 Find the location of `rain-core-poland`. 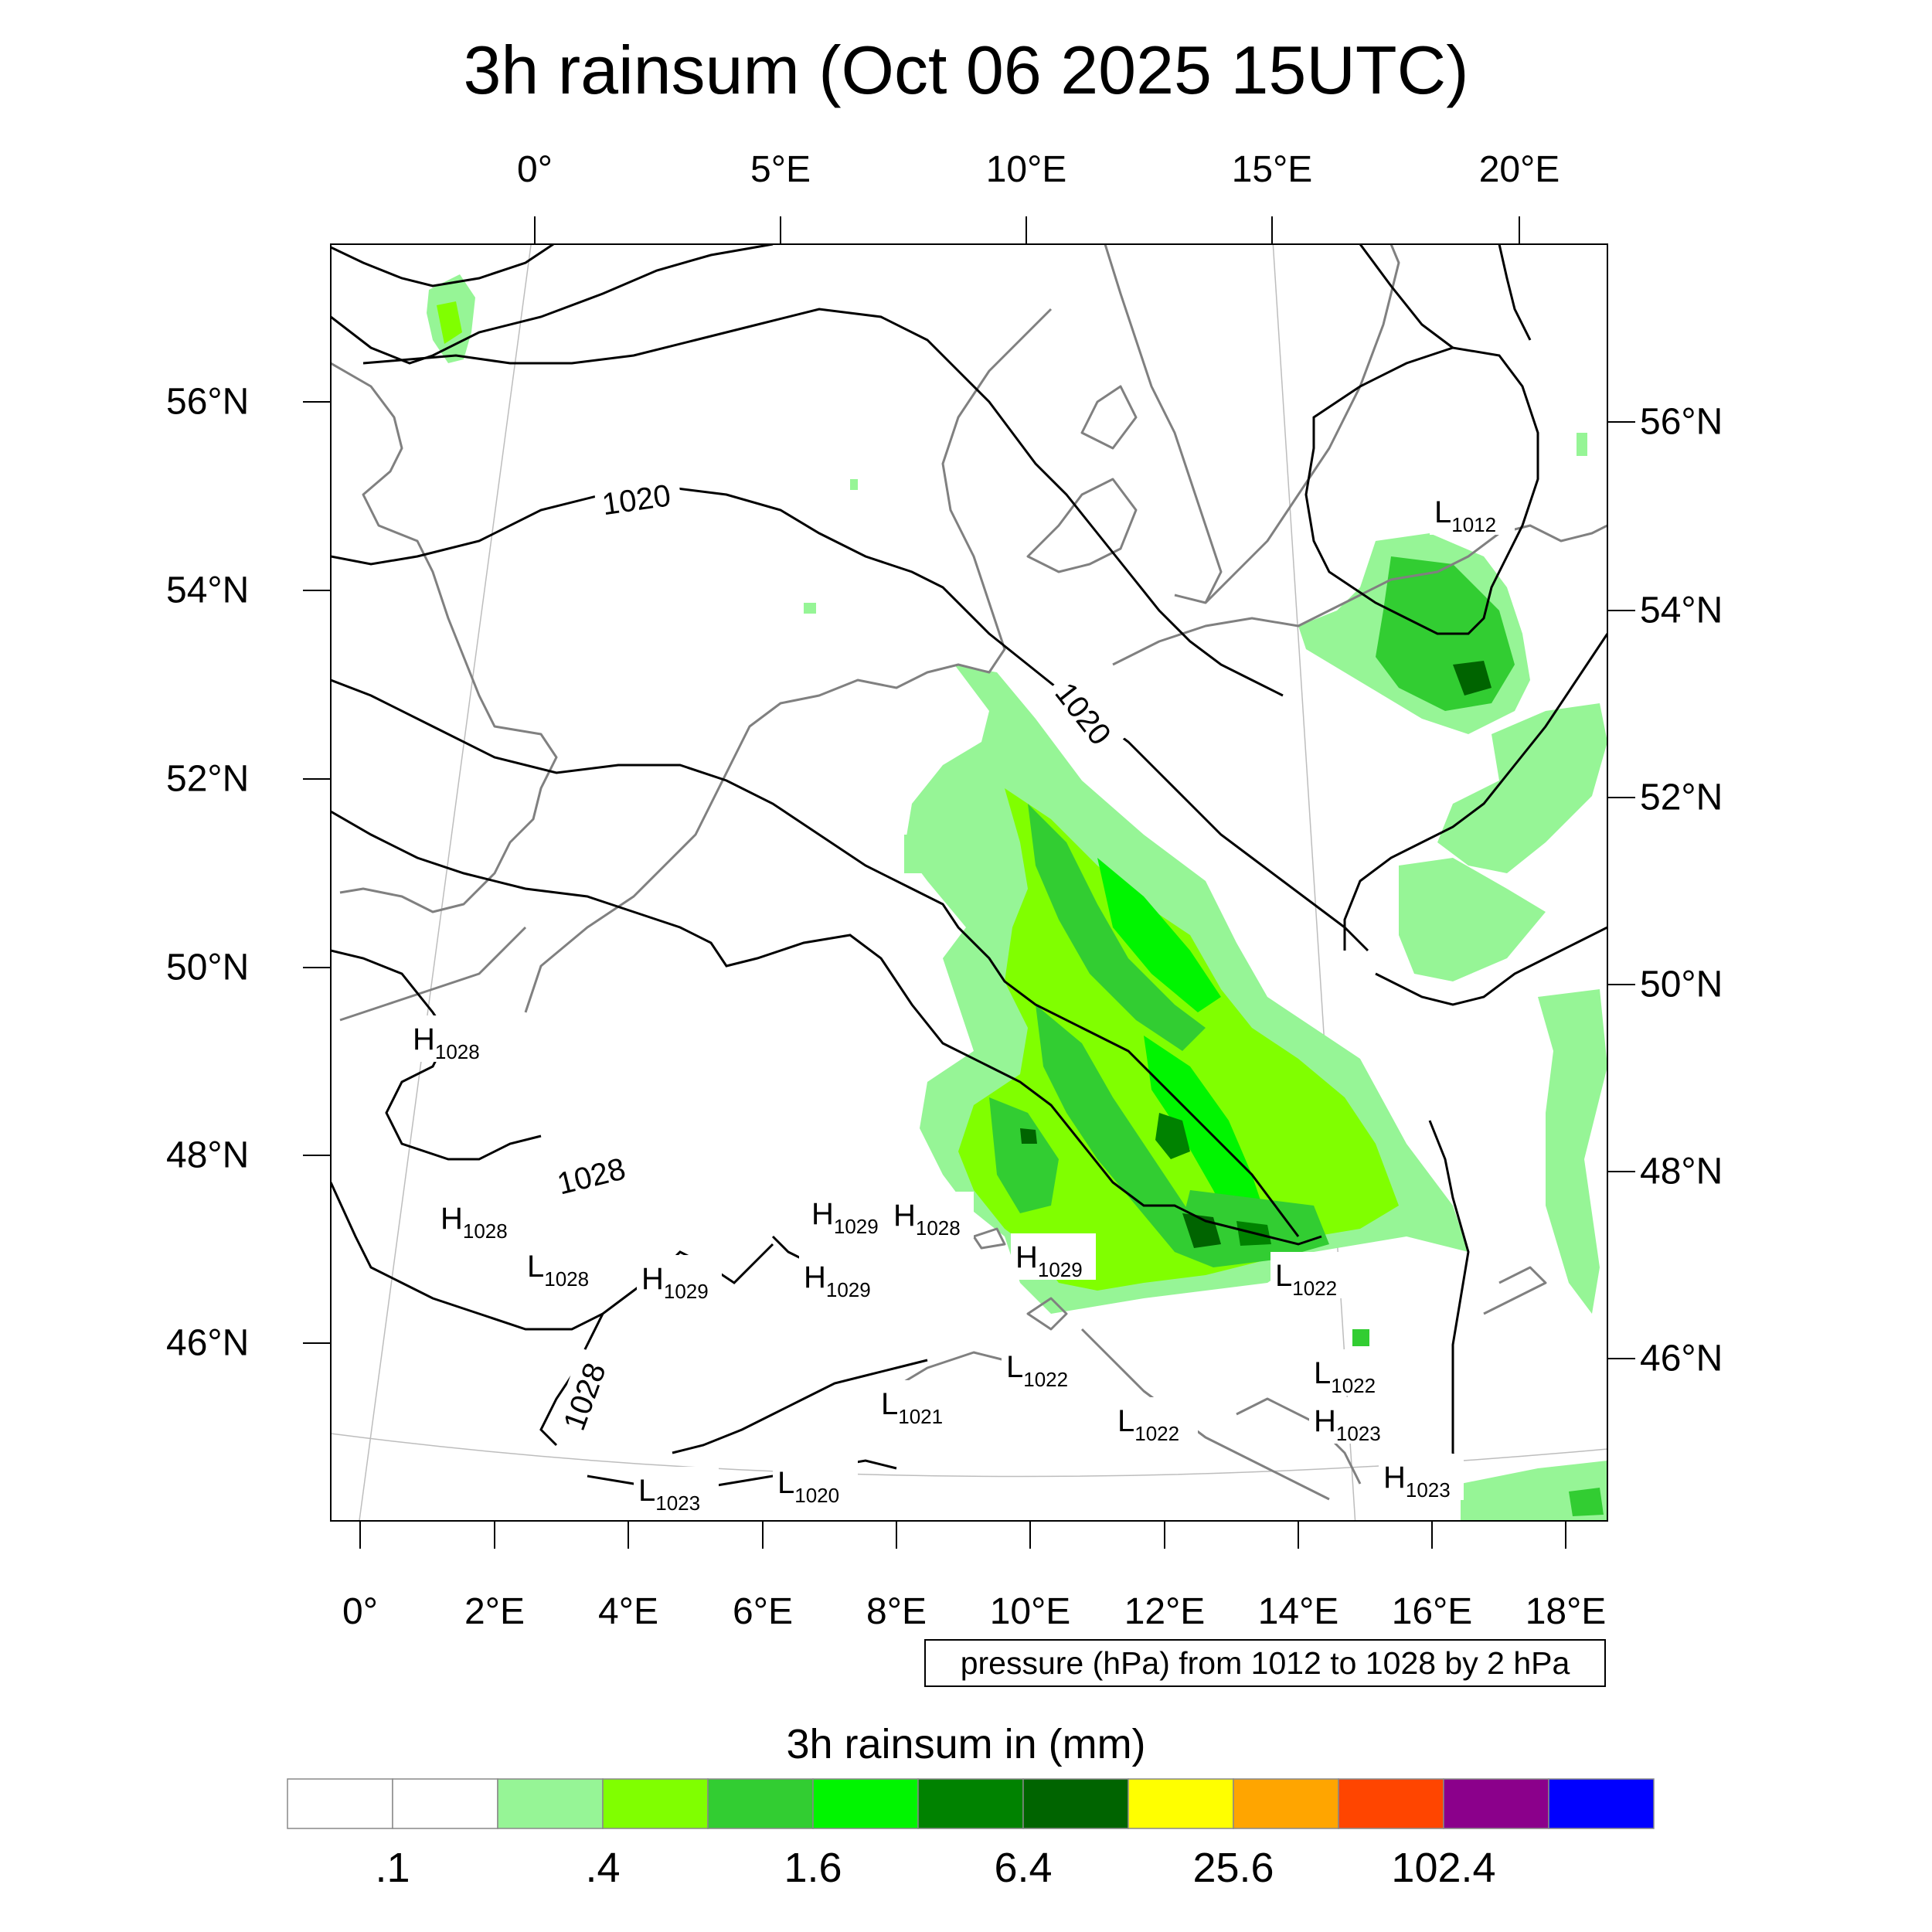

rain-core-poland is located at coordinates (1473, 678).